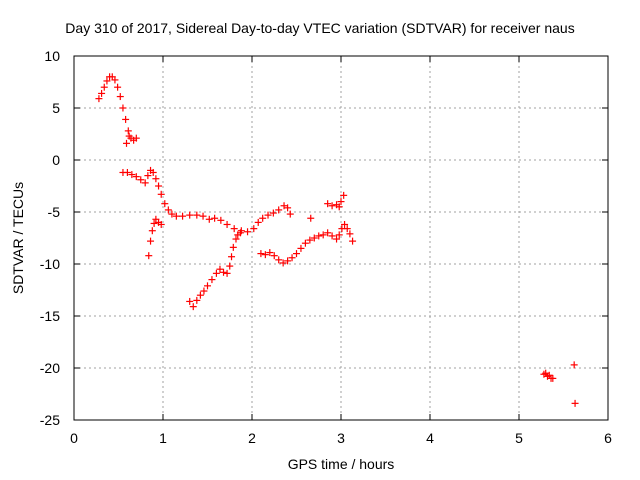 The height and width of the screenshot is (480, 640). What do you see at coordinates (430, 438) in the screenshot?
I see `x-tick-label: 4` at bounding box center [430, 438].